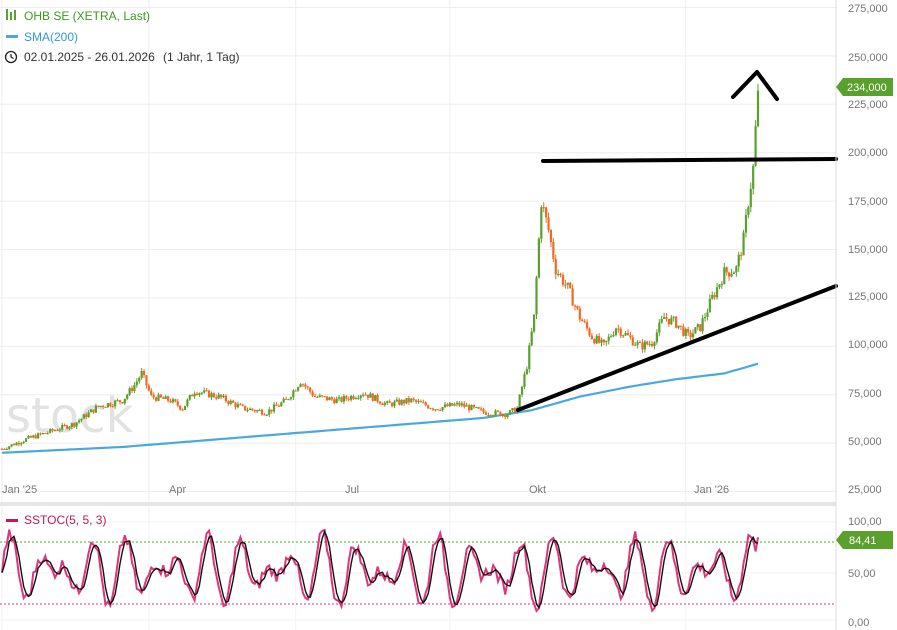 The image size is (897, 630). I want to click on legend-range-suffix: (1 Jahr, 1 Tag), so click(201, 57).